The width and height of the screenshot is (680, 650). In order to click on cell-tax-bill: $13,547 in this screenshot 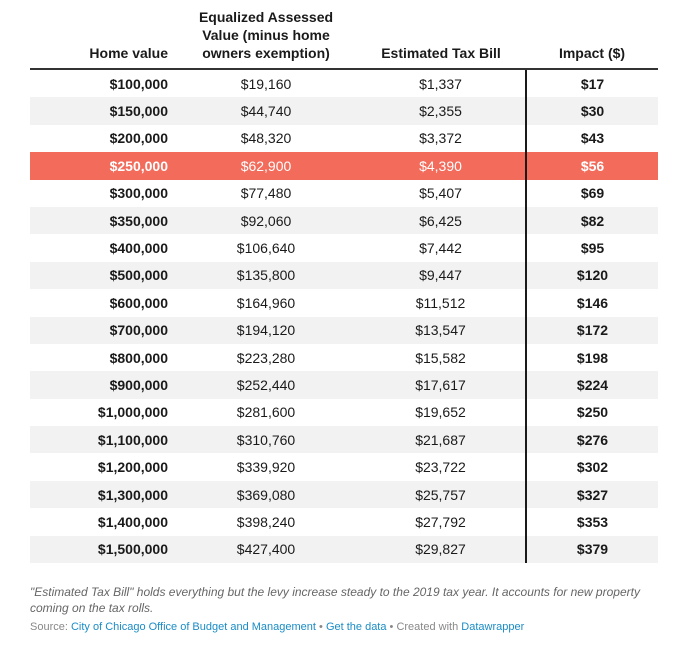, I will do `click(441, 330)`.